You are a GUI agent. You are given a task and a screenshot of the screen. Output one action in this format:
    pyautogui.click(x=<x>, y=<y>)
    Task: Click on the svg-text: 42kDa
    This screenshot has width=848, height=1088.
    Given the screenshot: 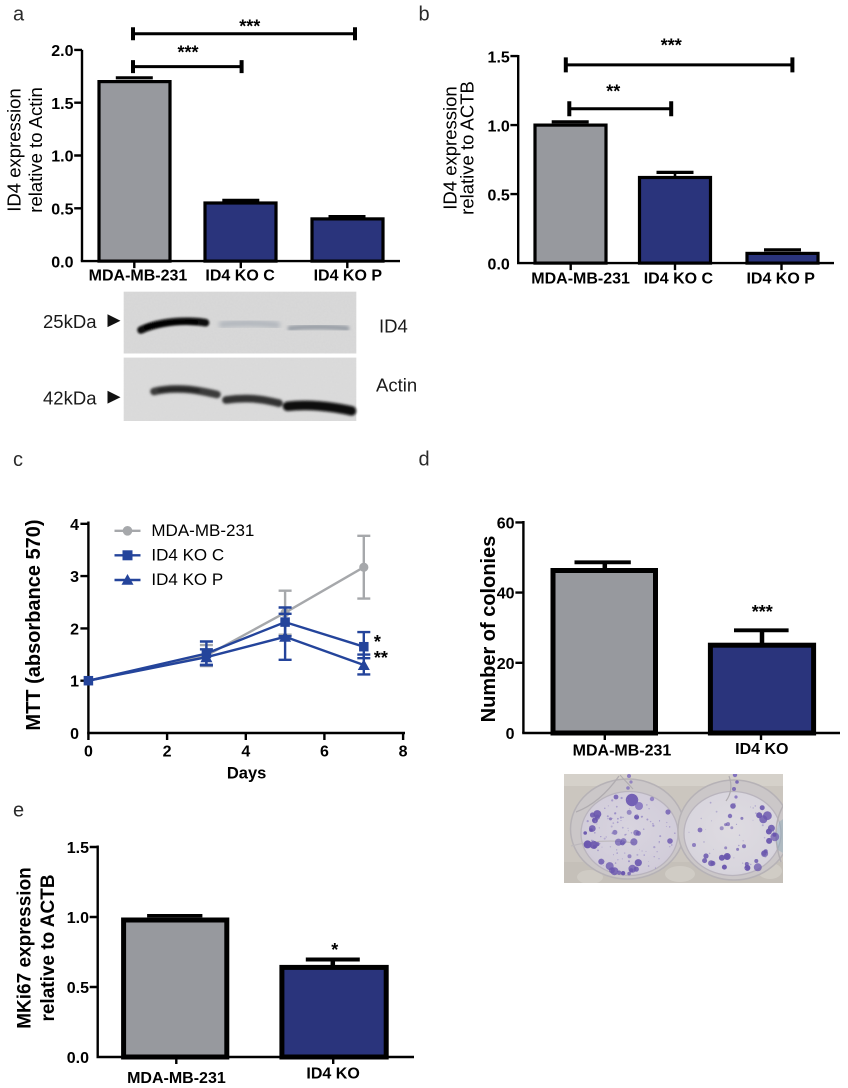 What is the action you would take?
    pyautogui.click(x=70, y=397)
    